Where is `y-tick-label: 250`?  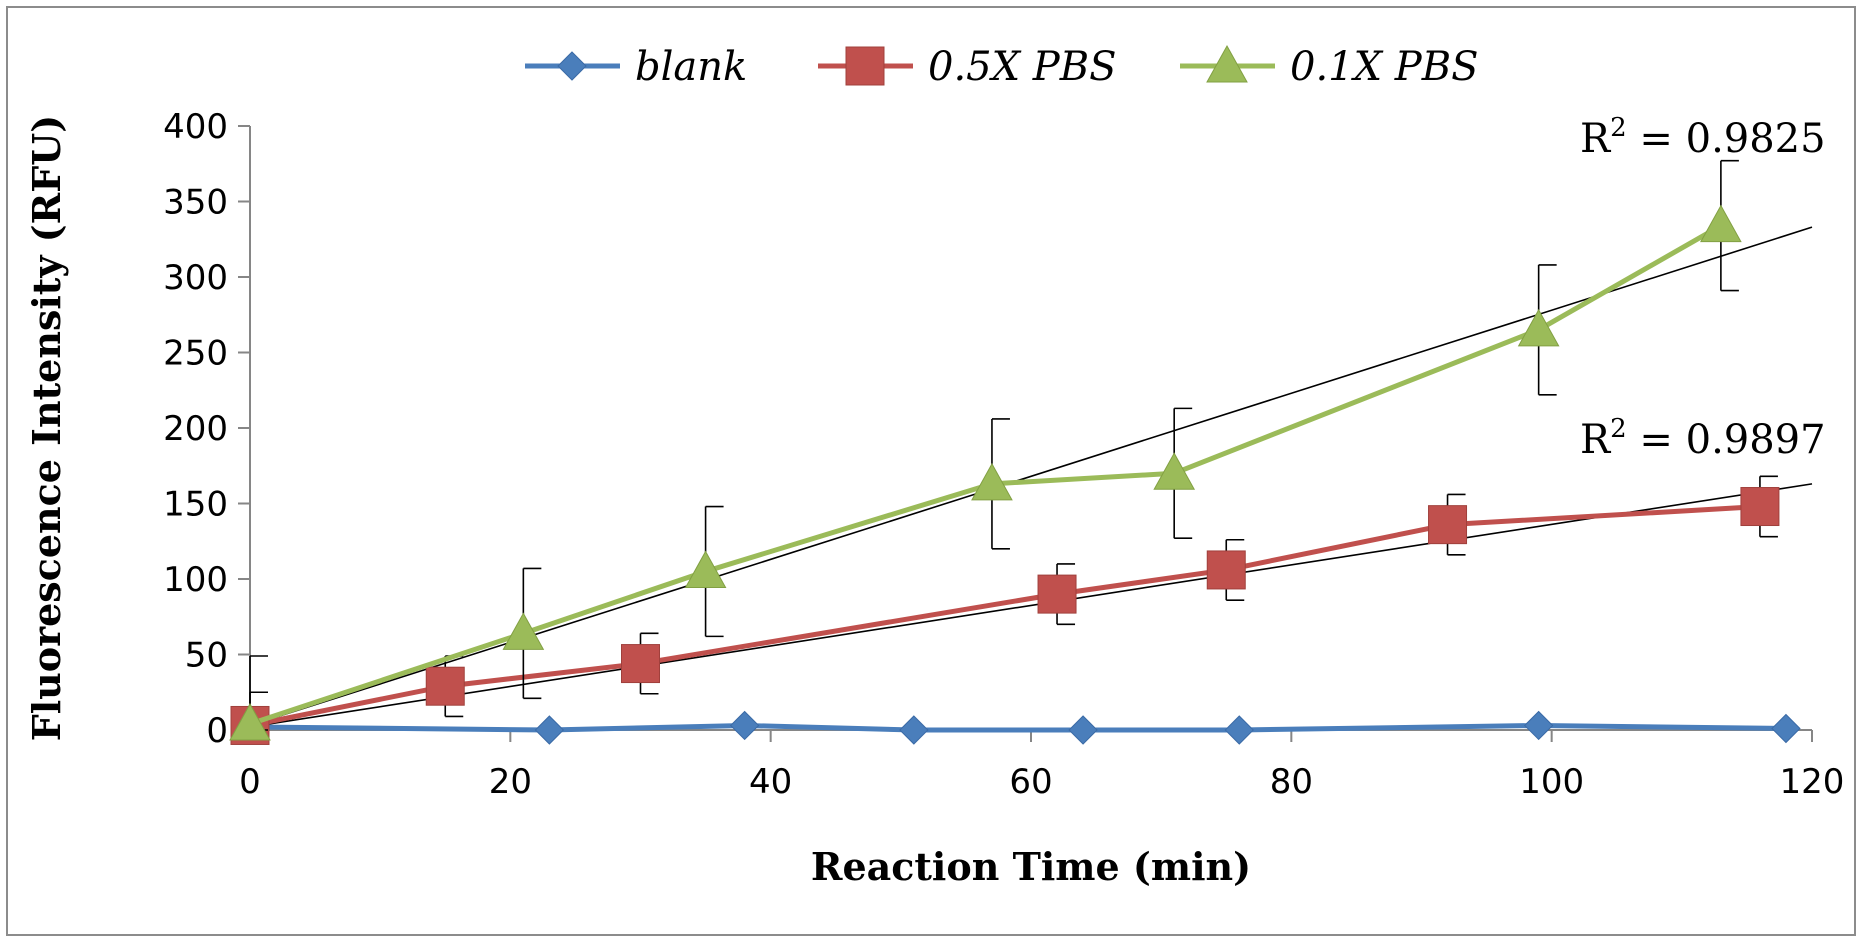 y-tick-label: 250 is located at coordinates (195, 354).